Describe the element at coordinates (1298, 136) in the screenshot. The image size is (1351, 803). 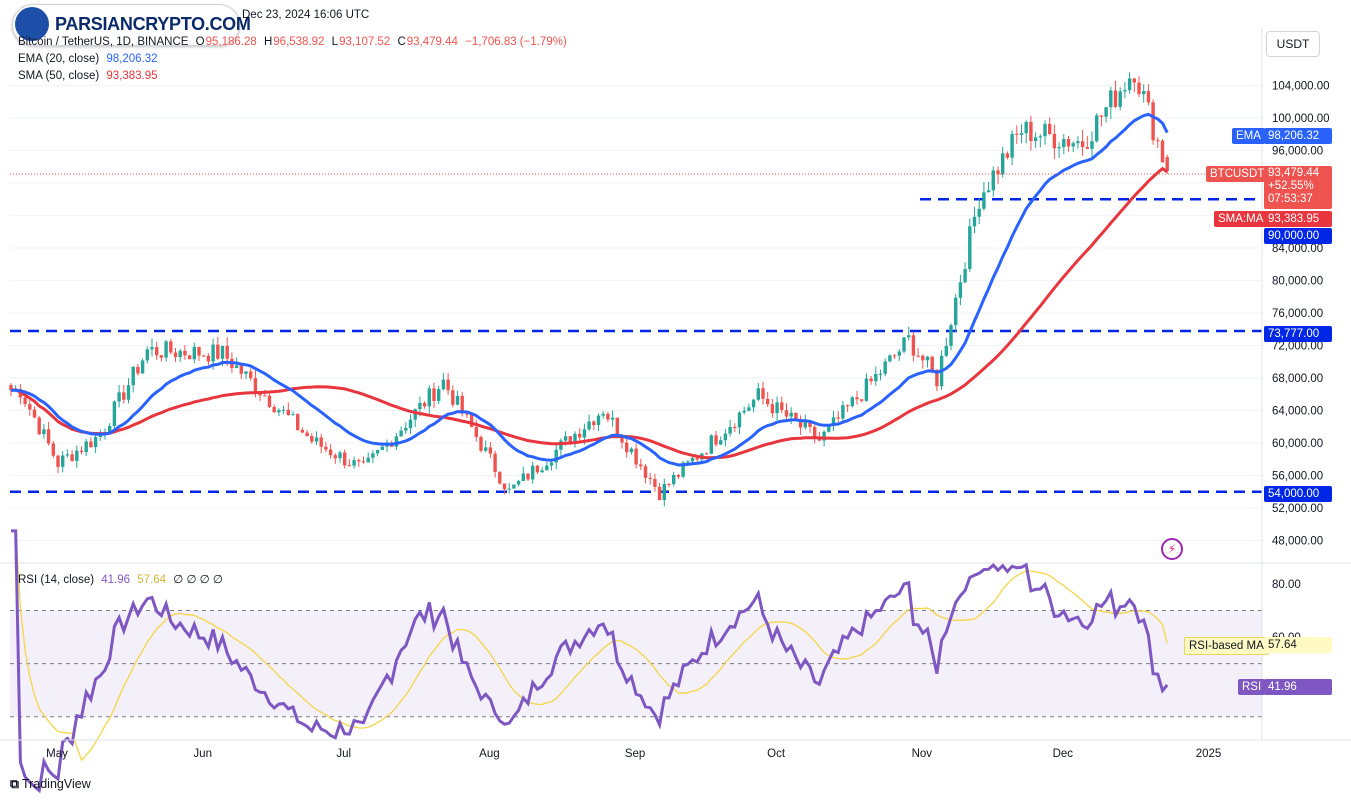
I see `ema-tag-value: 98,206.32` at that location.